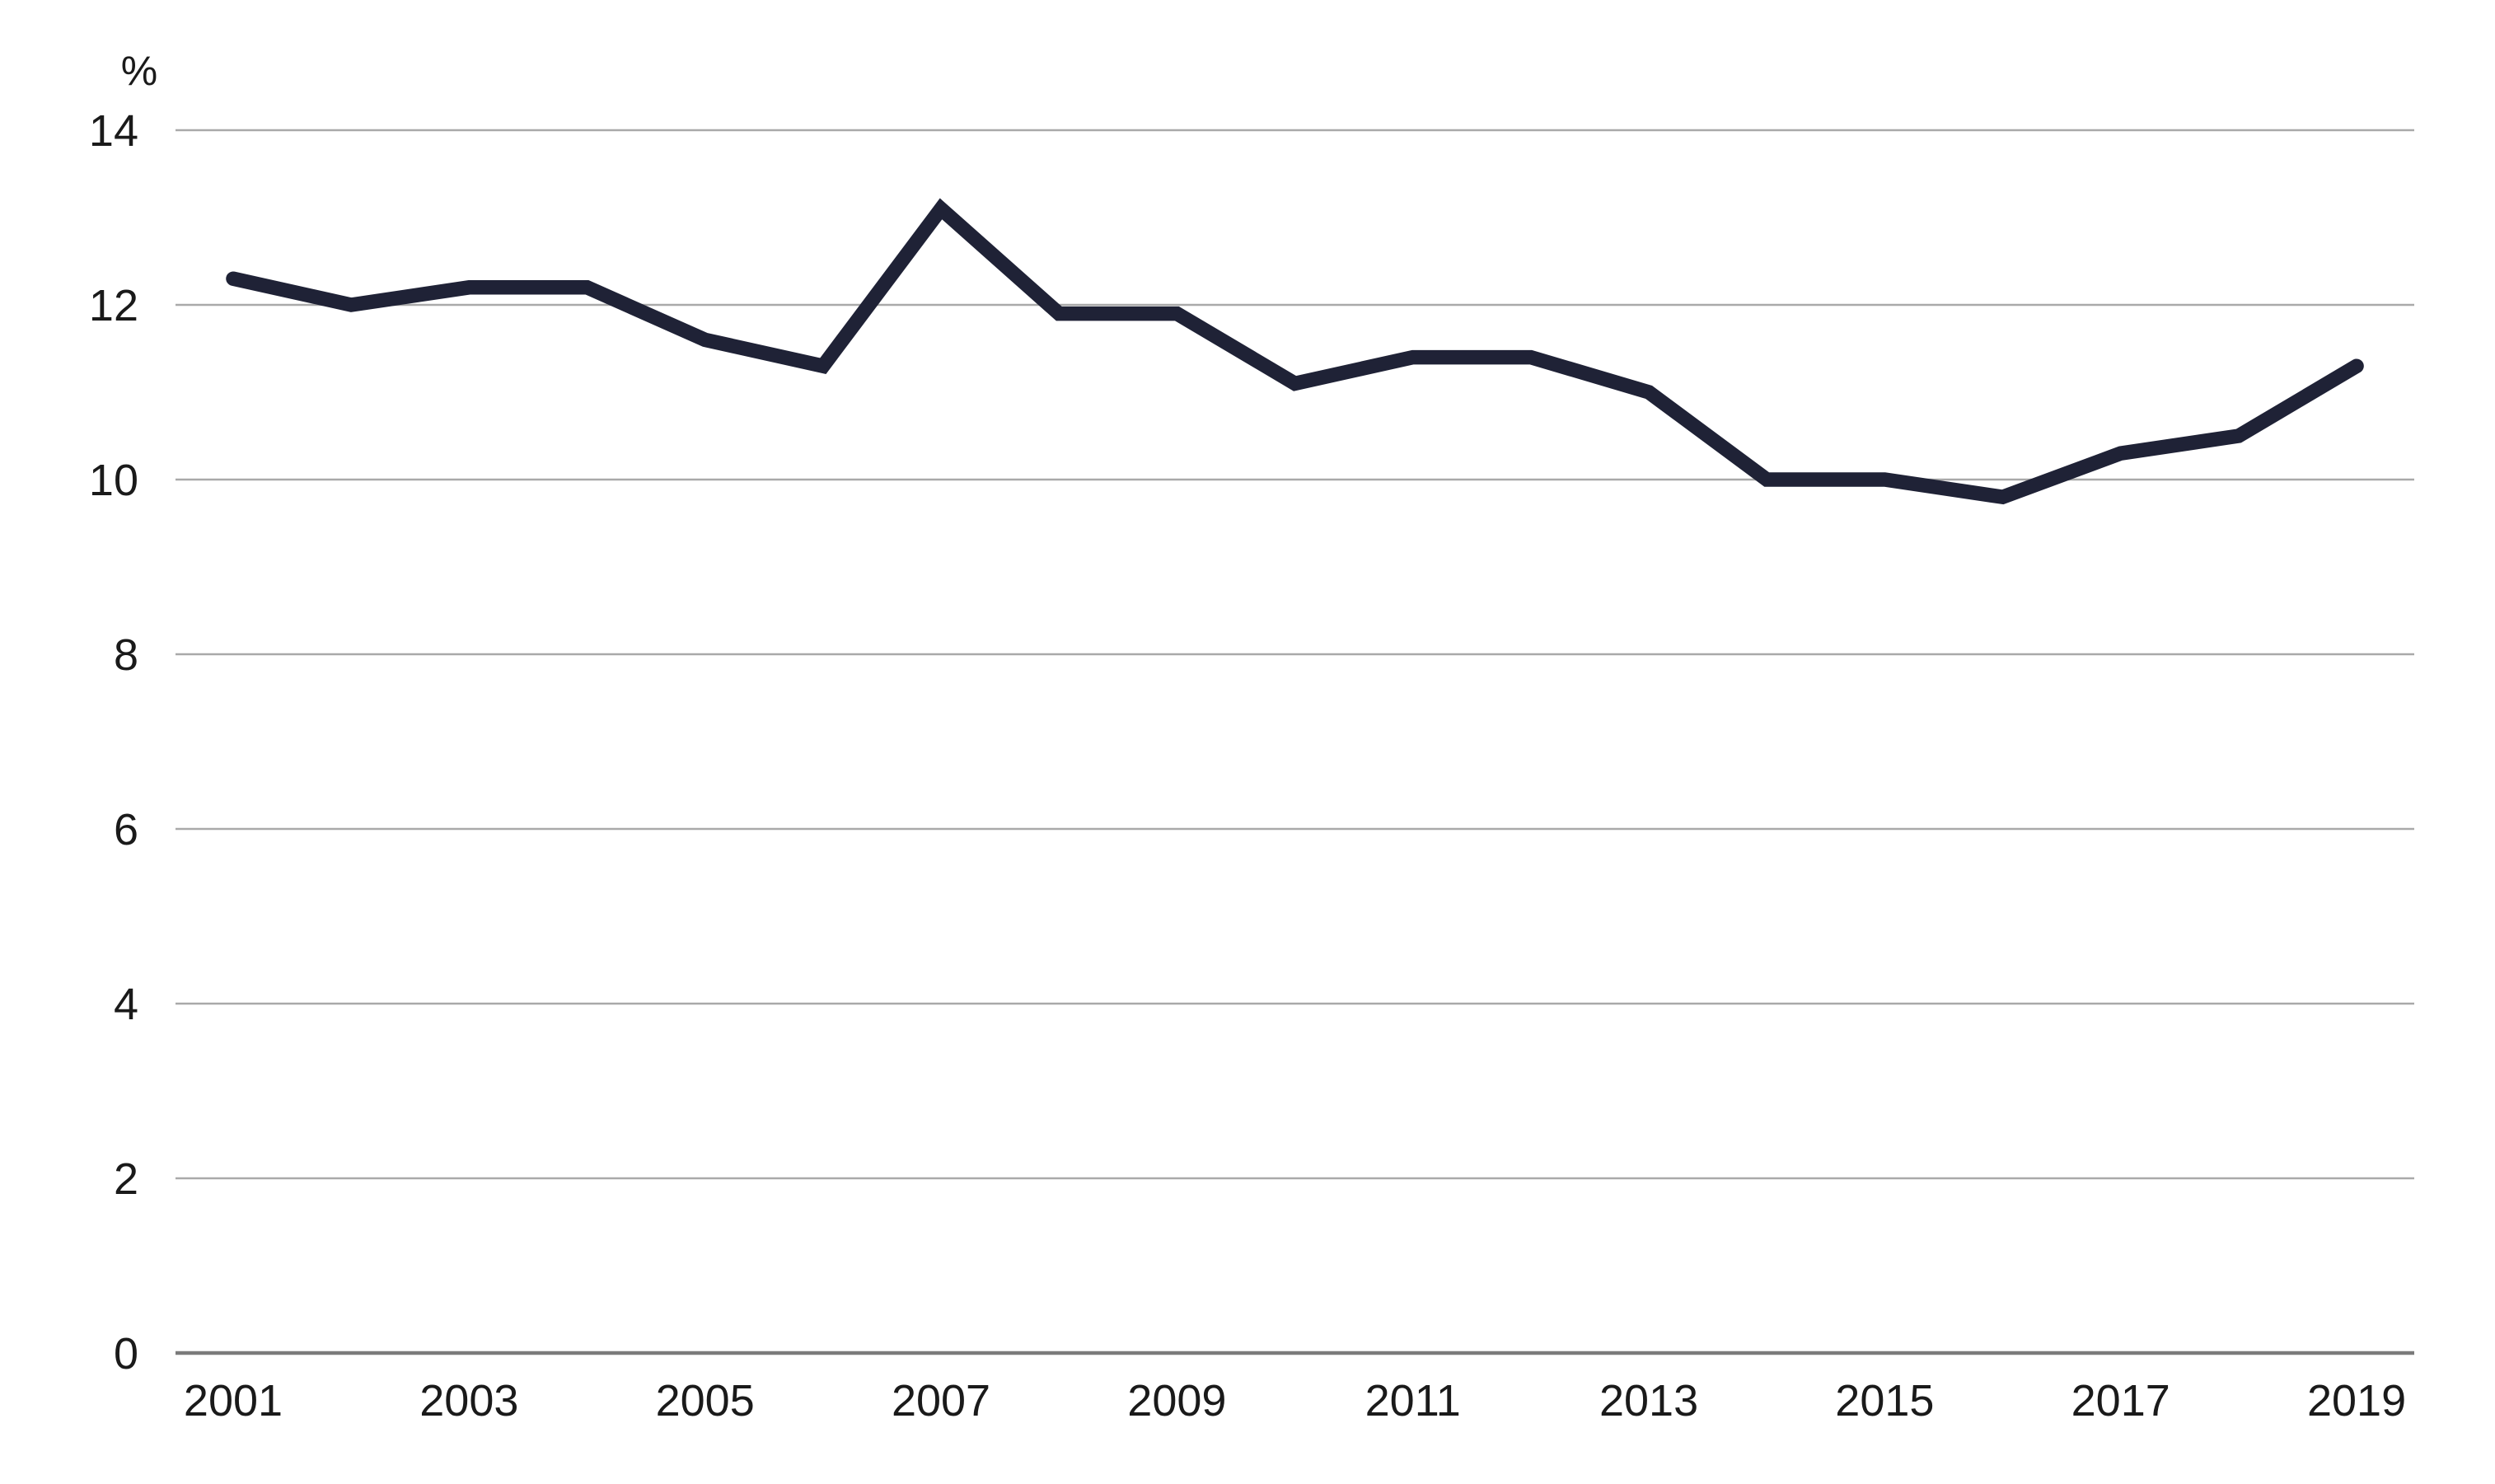 This screenshot has width=2495, height=1484. Describe the element at coordinates (1295, 1401) in the screenshot. I see `x-axis-tick-labels: 2001 2003 2005 2007 2009 2011 2013 2015 2017 2019` at that location.